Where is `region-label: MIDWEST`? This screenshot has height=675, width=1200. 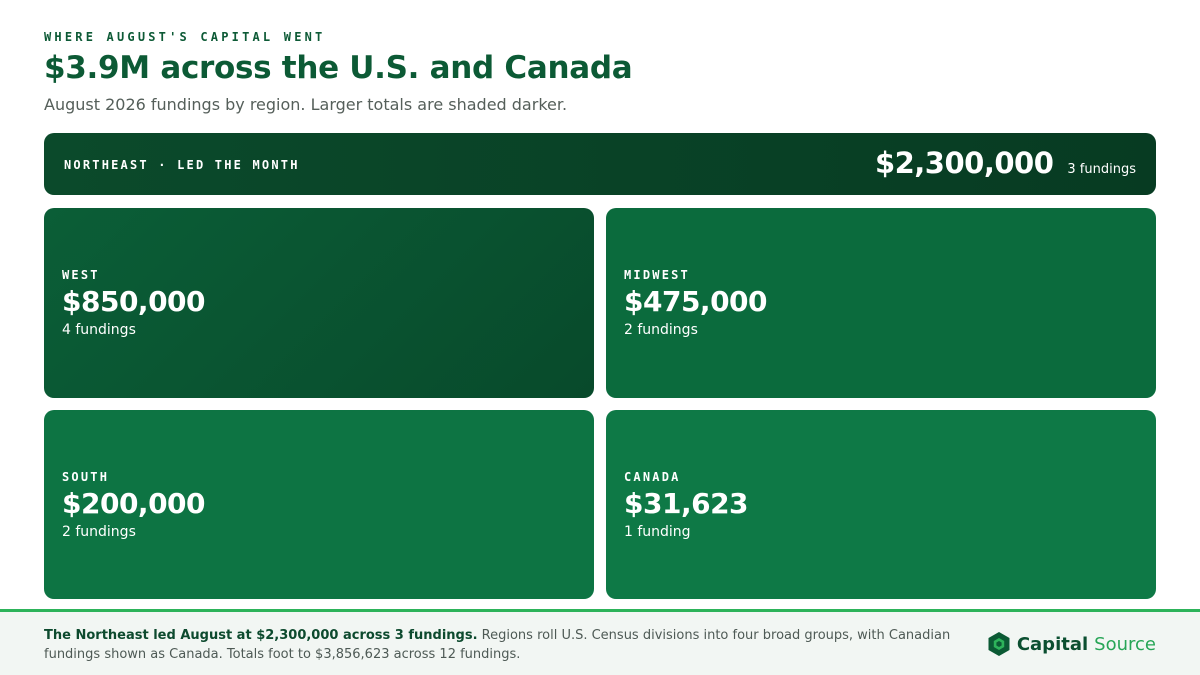 region-label: MIDWEST is located at coordinates (657, 275).